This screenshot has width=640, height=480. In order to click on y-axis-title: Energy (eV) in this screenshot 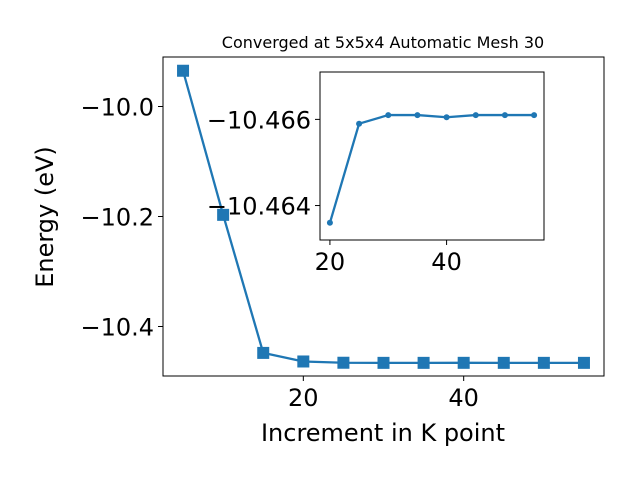, I will do `click(45, 217)`.